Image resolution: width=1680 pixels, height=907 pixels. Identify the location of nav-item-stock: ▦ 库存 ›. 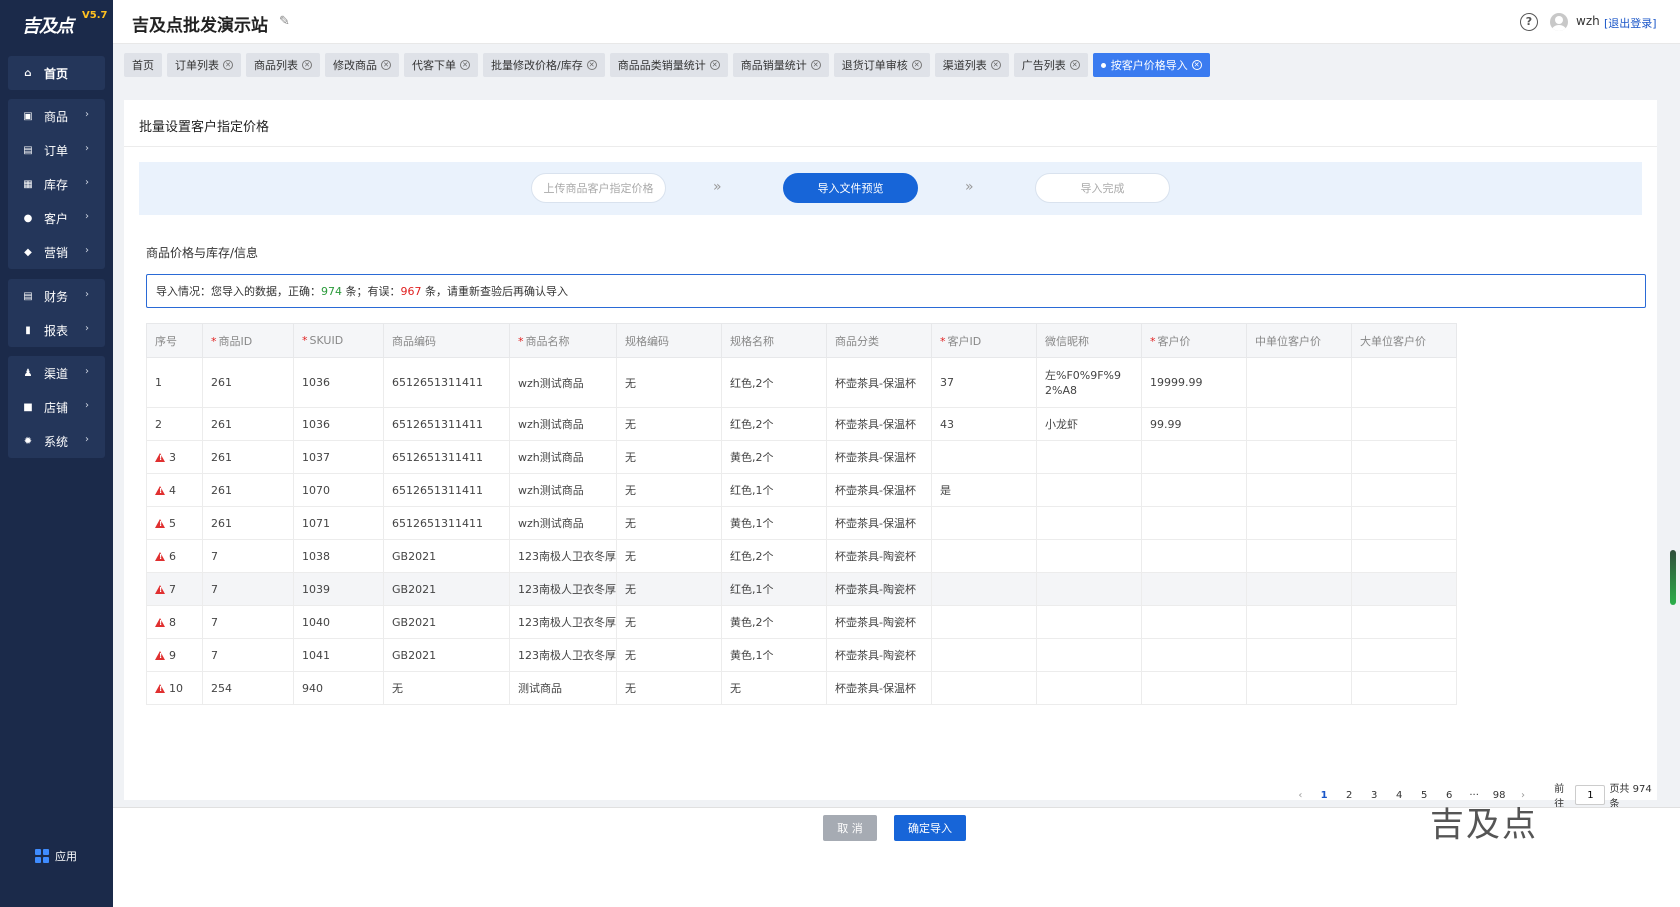
(56, 184).